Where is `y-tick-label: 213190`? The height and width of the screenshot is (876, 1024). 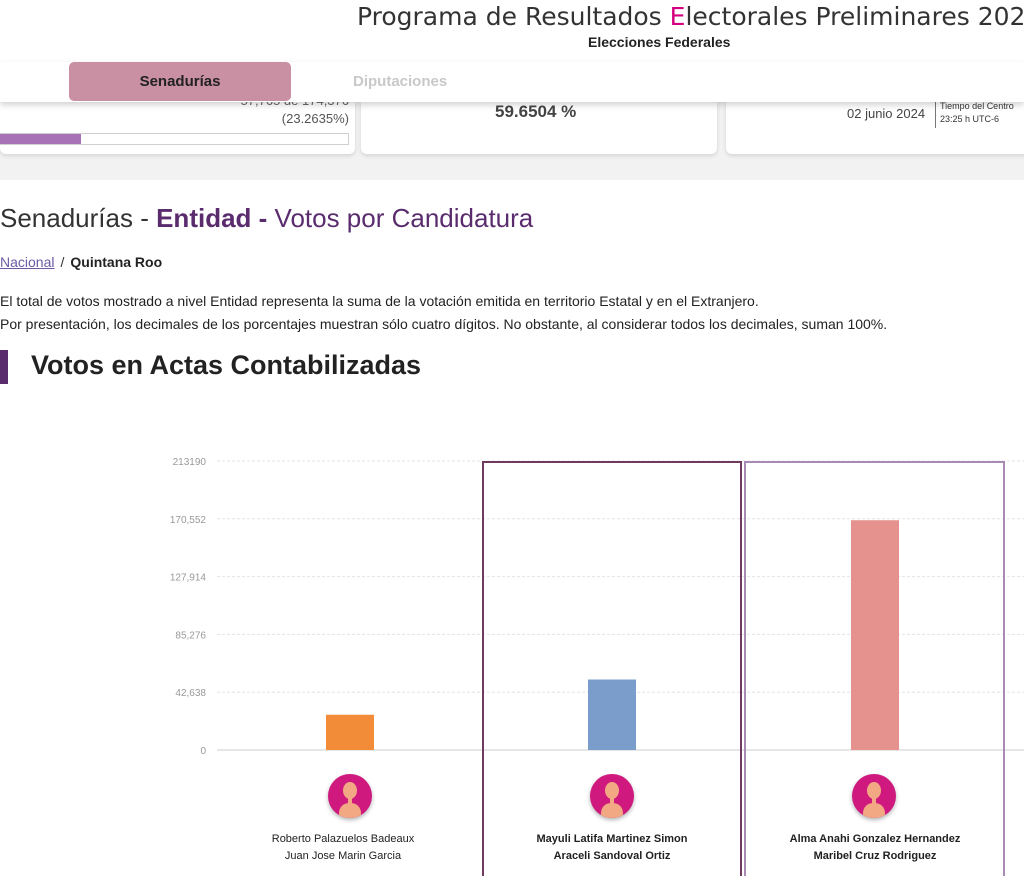
y-tick-label: 213190 is located at coordinates (190, 462).